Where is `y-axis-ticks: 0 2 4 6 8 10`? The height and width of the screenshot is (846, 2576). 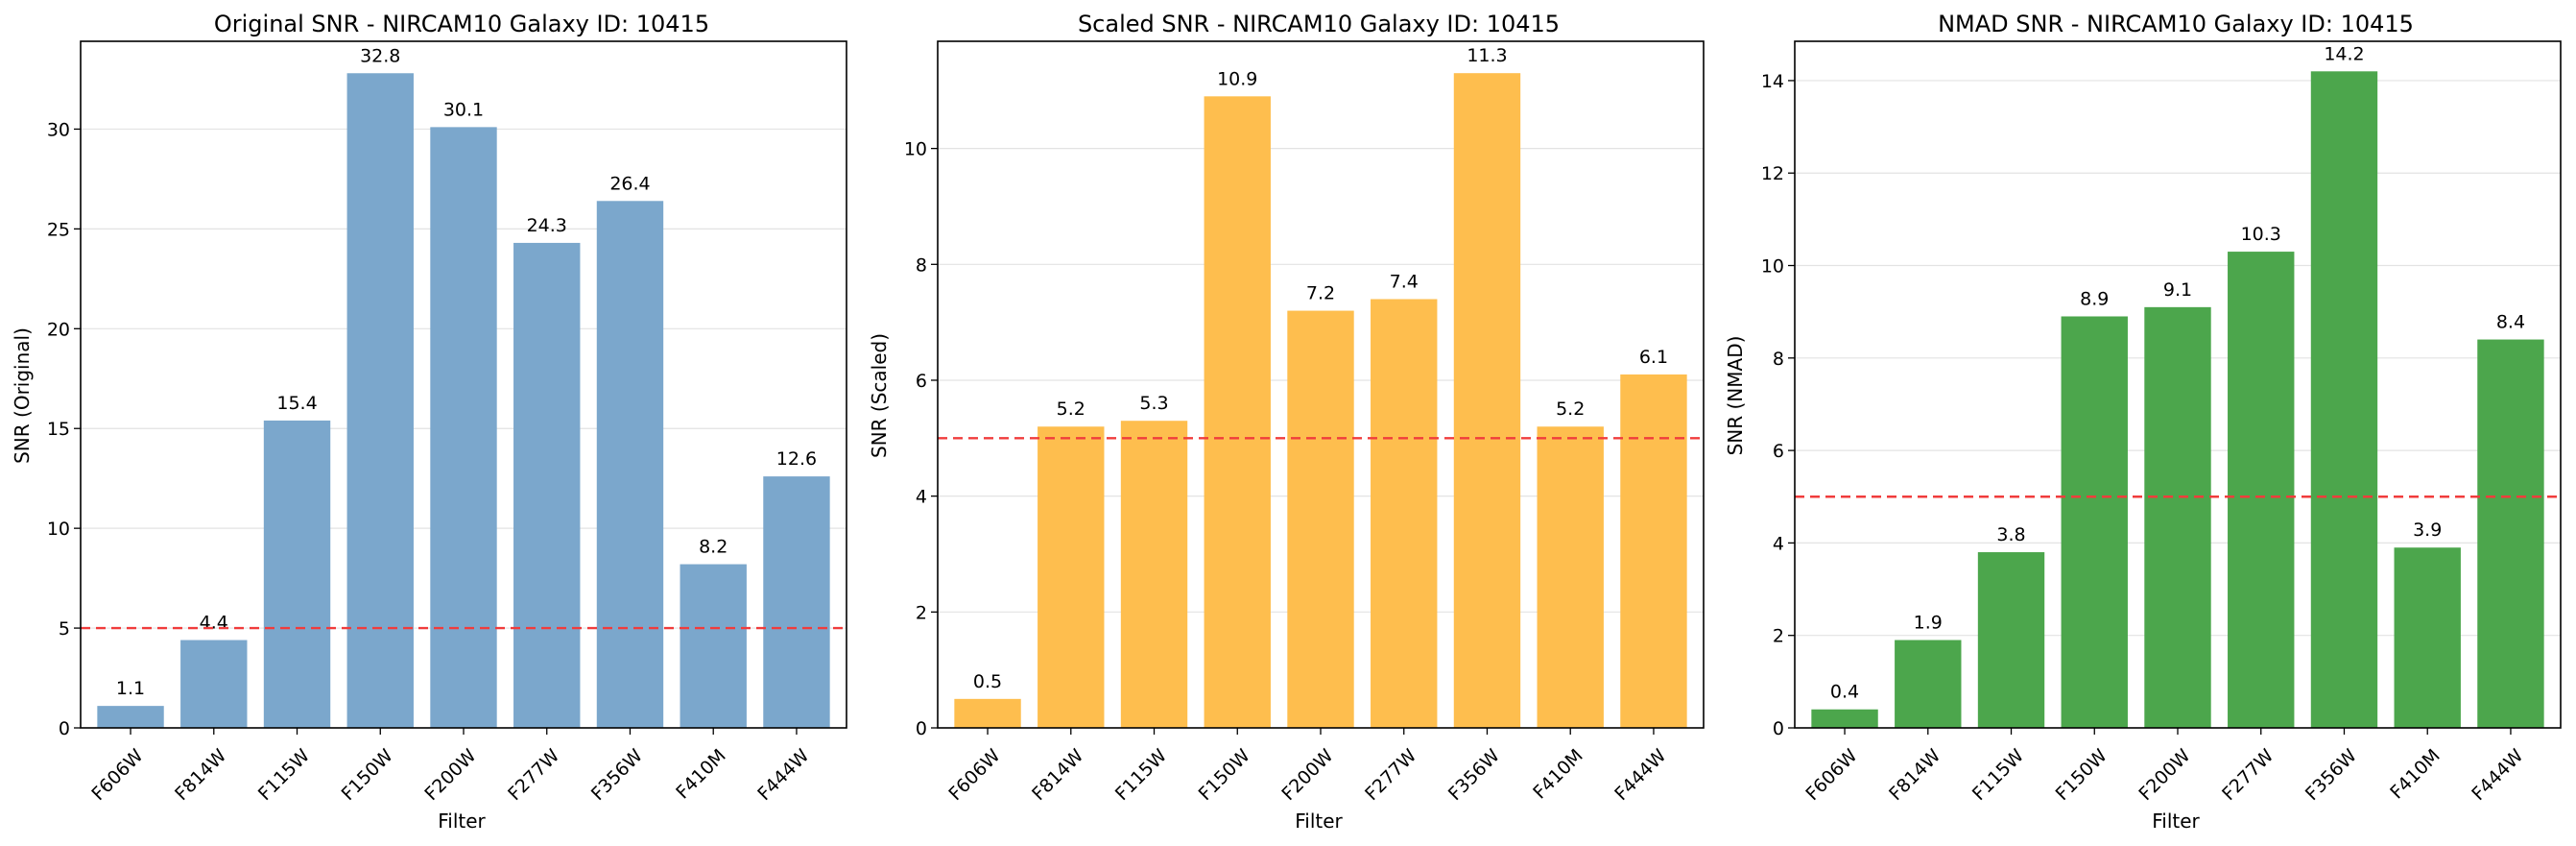 y-axis-ticks: 0 2 4 6 8 10 is located at coordinates (921, 439).